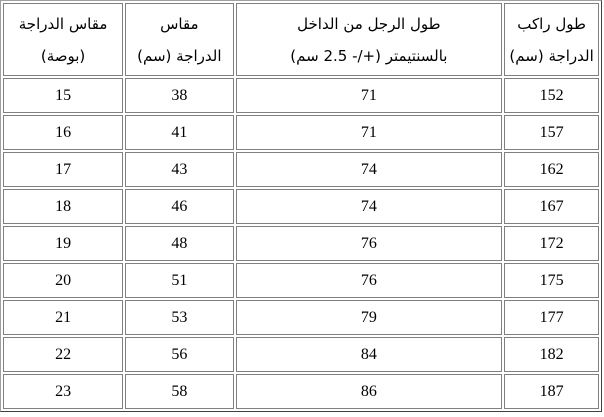 The width and height of the screenshot is (604, 417). Describe the element at coordinates (179, 95) in the screenshot. I see `frame-cm-cell: 38` at that location.